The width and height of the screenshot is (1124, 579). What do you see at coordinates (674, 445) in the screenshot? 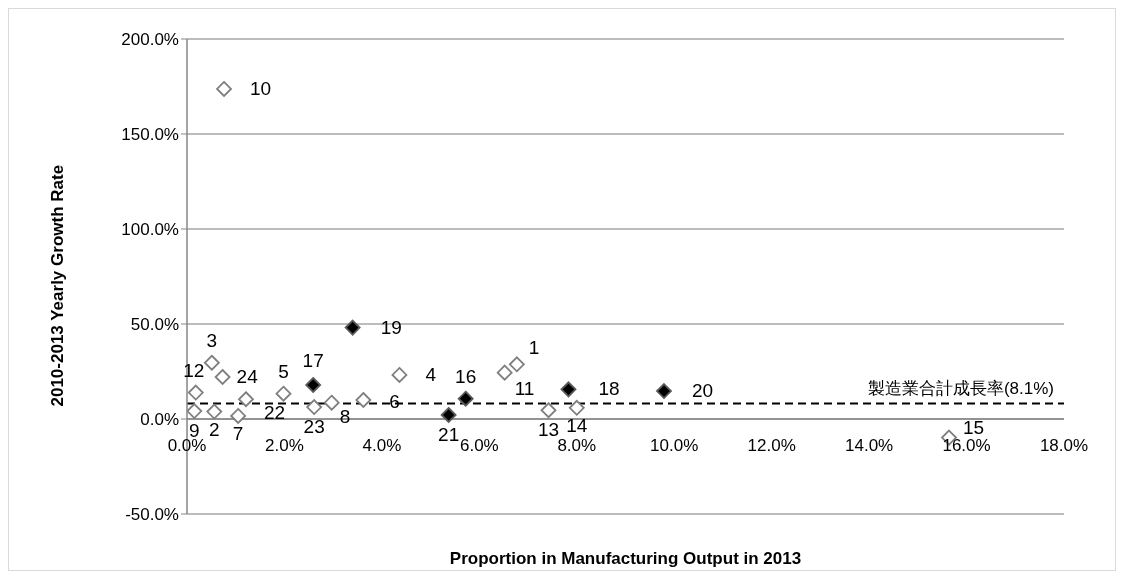
I see `x-tick-label: 10.0%` at bounding box center [674, 445].